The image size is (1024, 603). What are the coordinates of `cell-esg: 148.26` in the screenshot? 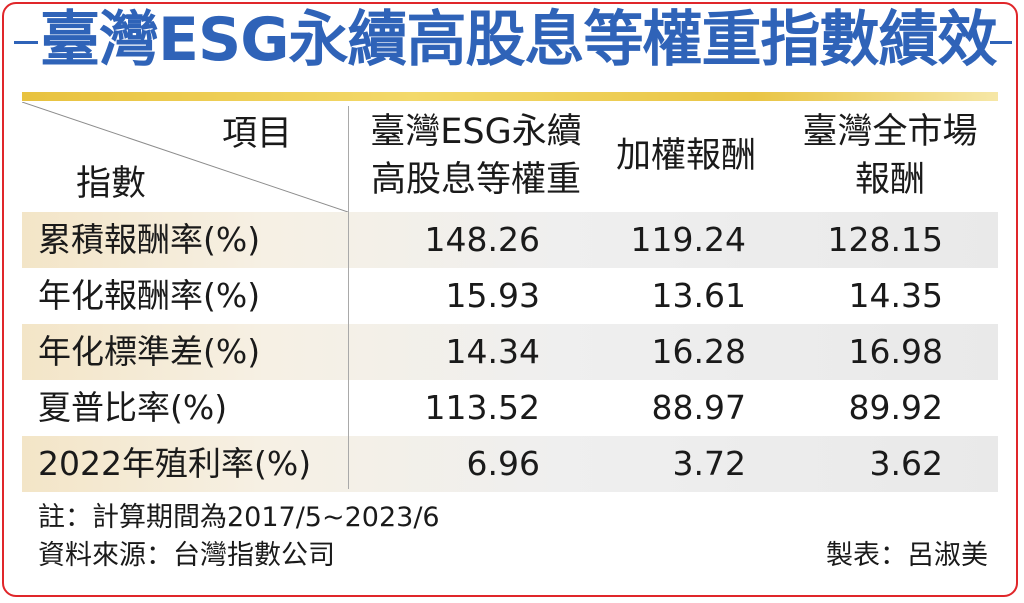 It's located at (482, 239).